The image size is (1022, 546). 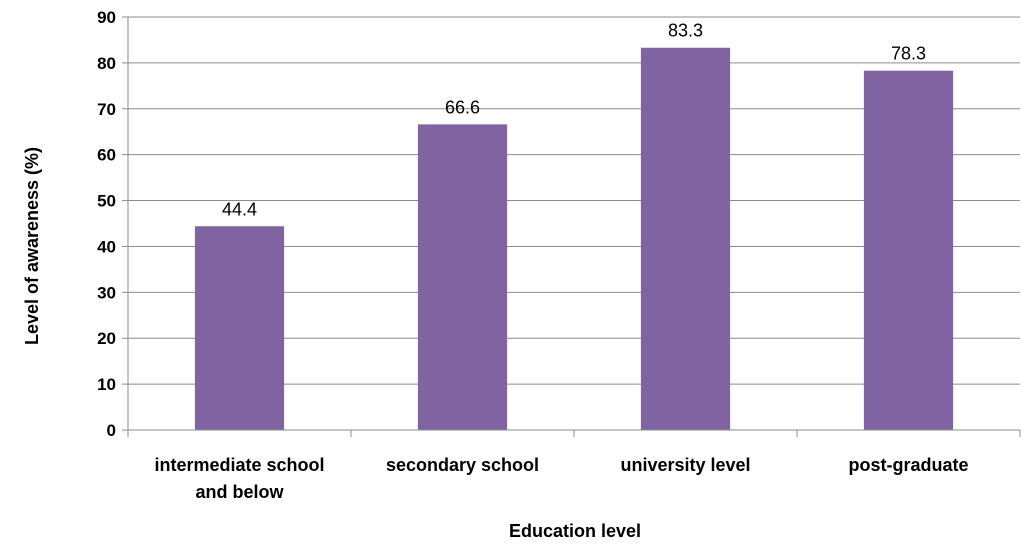 I want to click on y-tick-label: 70, so click(x=106, y=109).